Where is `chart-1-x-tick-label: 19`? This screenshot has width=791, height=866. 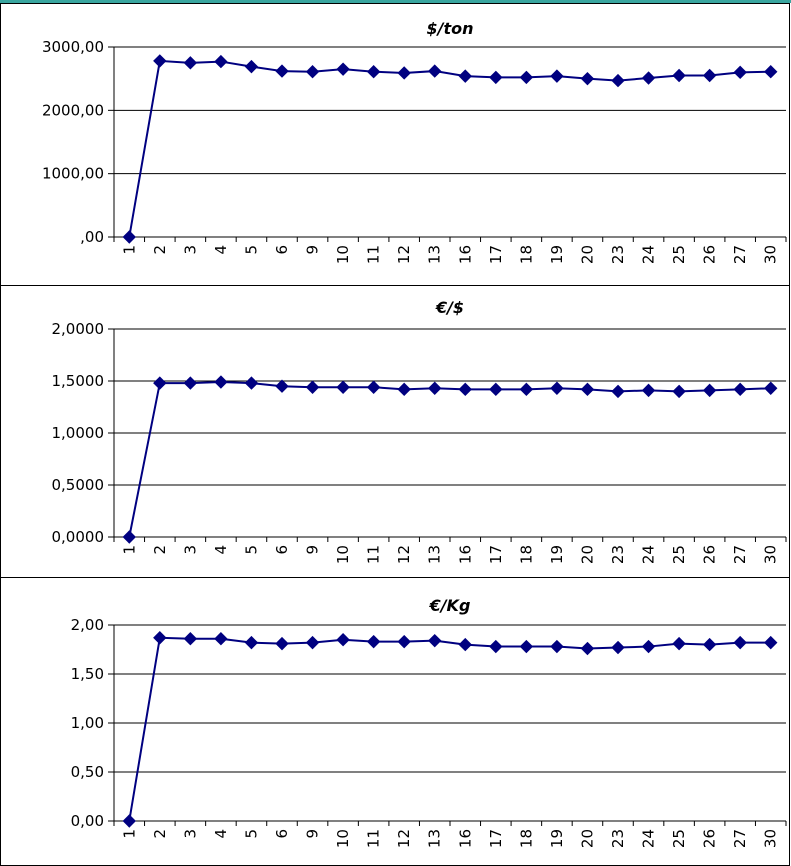
chart-1-x-tick-label: 19 is located at coordinates (557, 254).